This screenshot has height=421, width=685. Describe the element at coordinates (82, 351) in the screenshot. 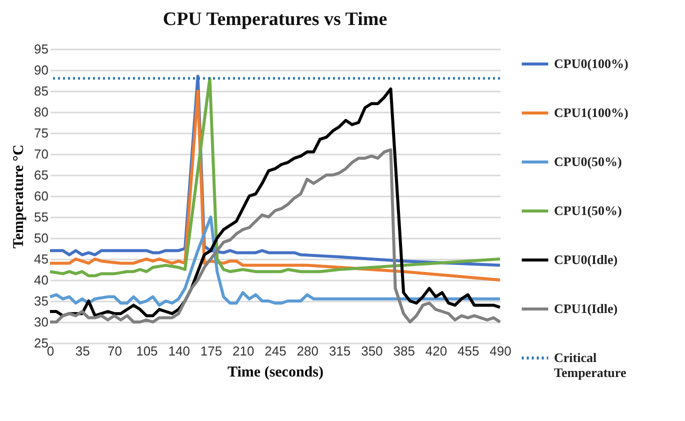

I see `x-tick-label: 35` at that location.